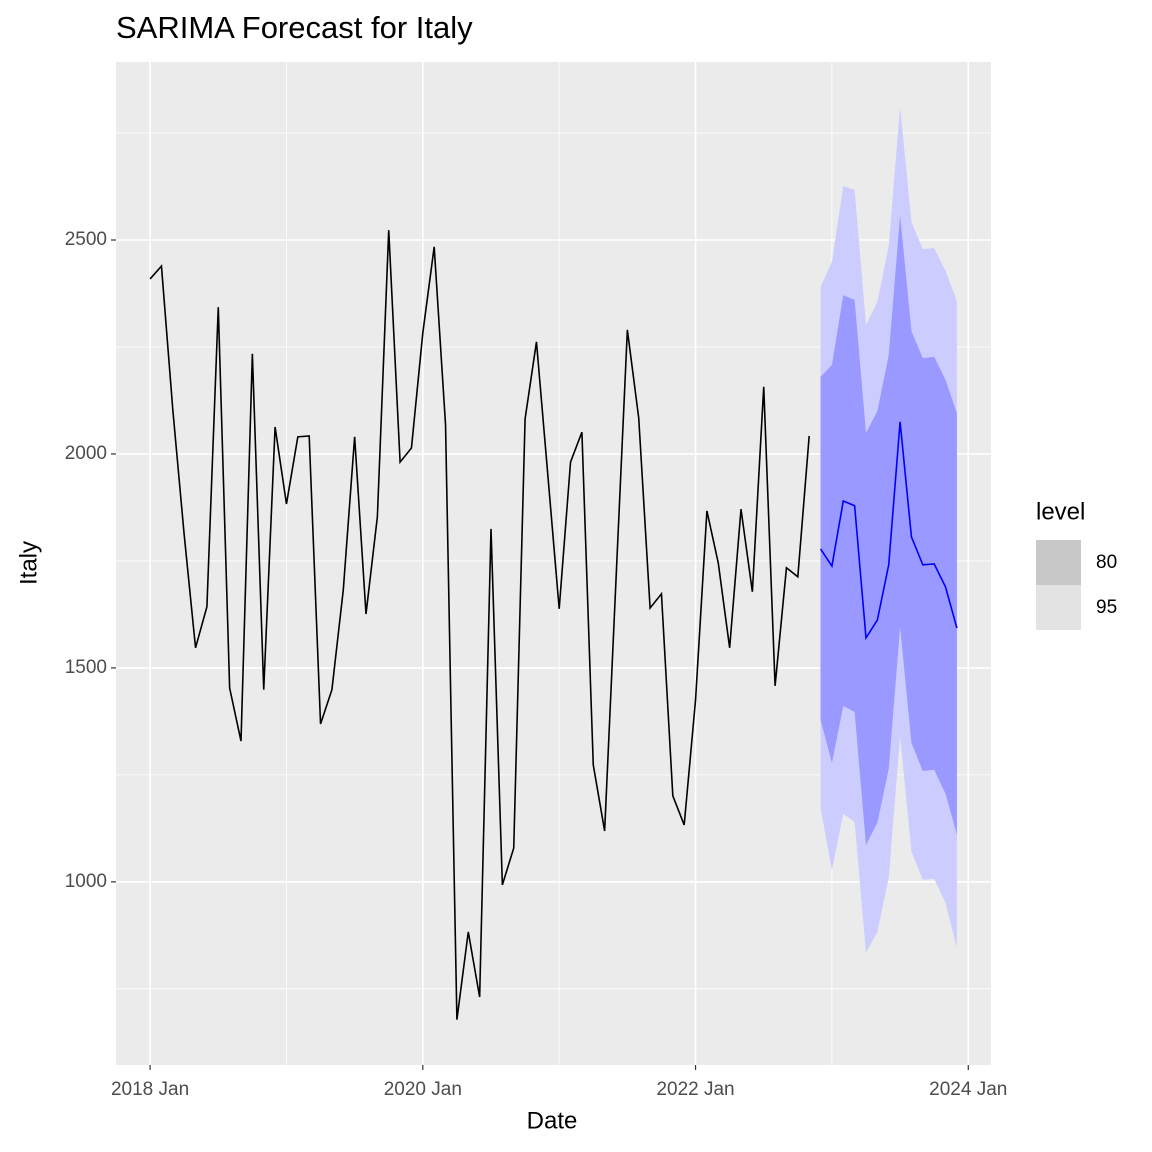  What do you see at coordinates (1106, 562) in the screenshot?
I see `legend-label: 80` at bounding box center [1106, 562].